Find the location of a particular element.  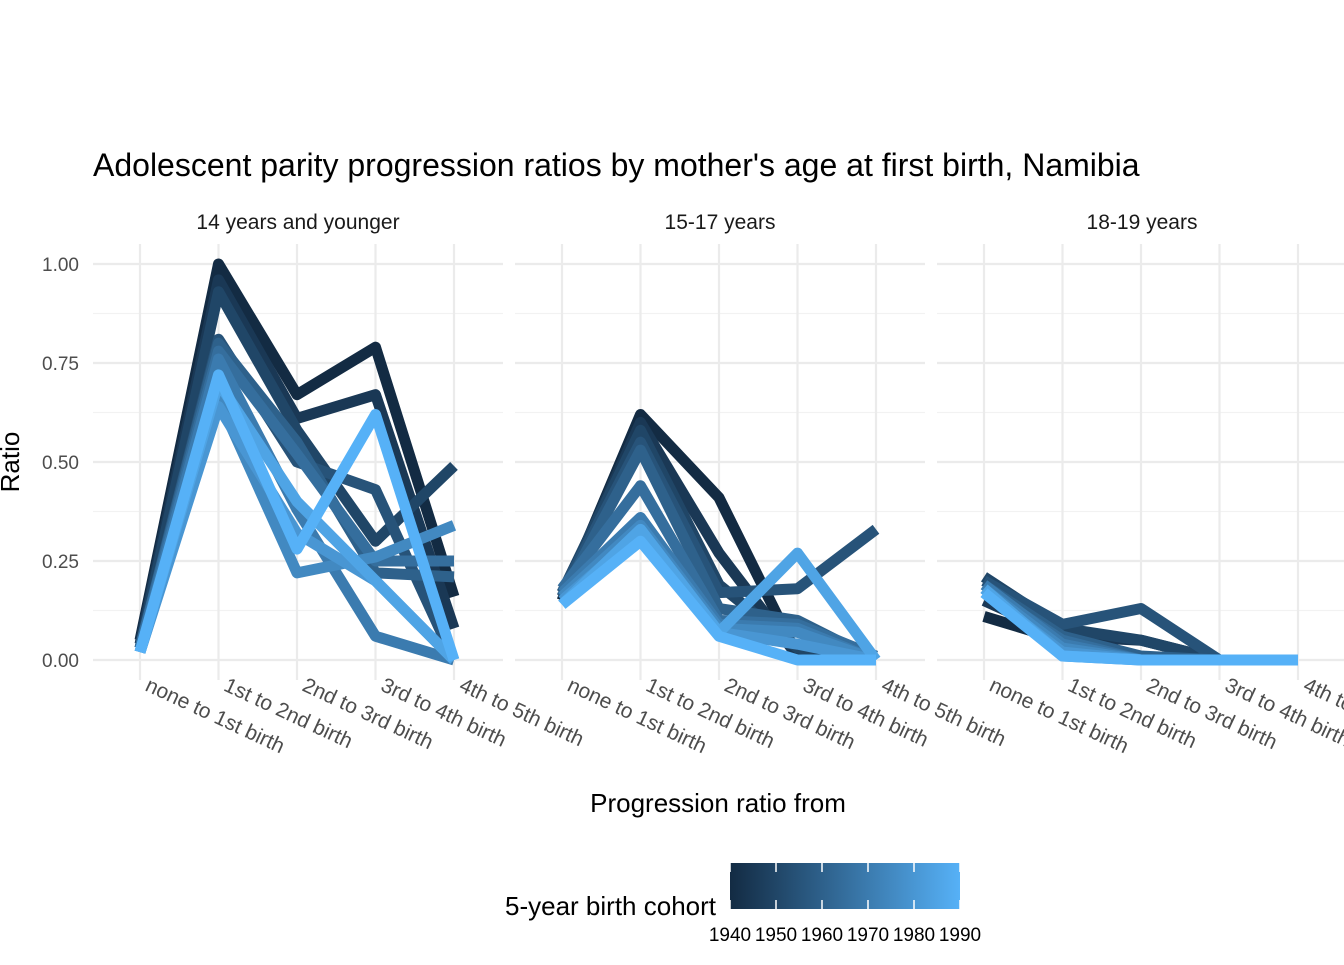

legend-title: 5-year birth cohort is located at coordinates (611, 906).